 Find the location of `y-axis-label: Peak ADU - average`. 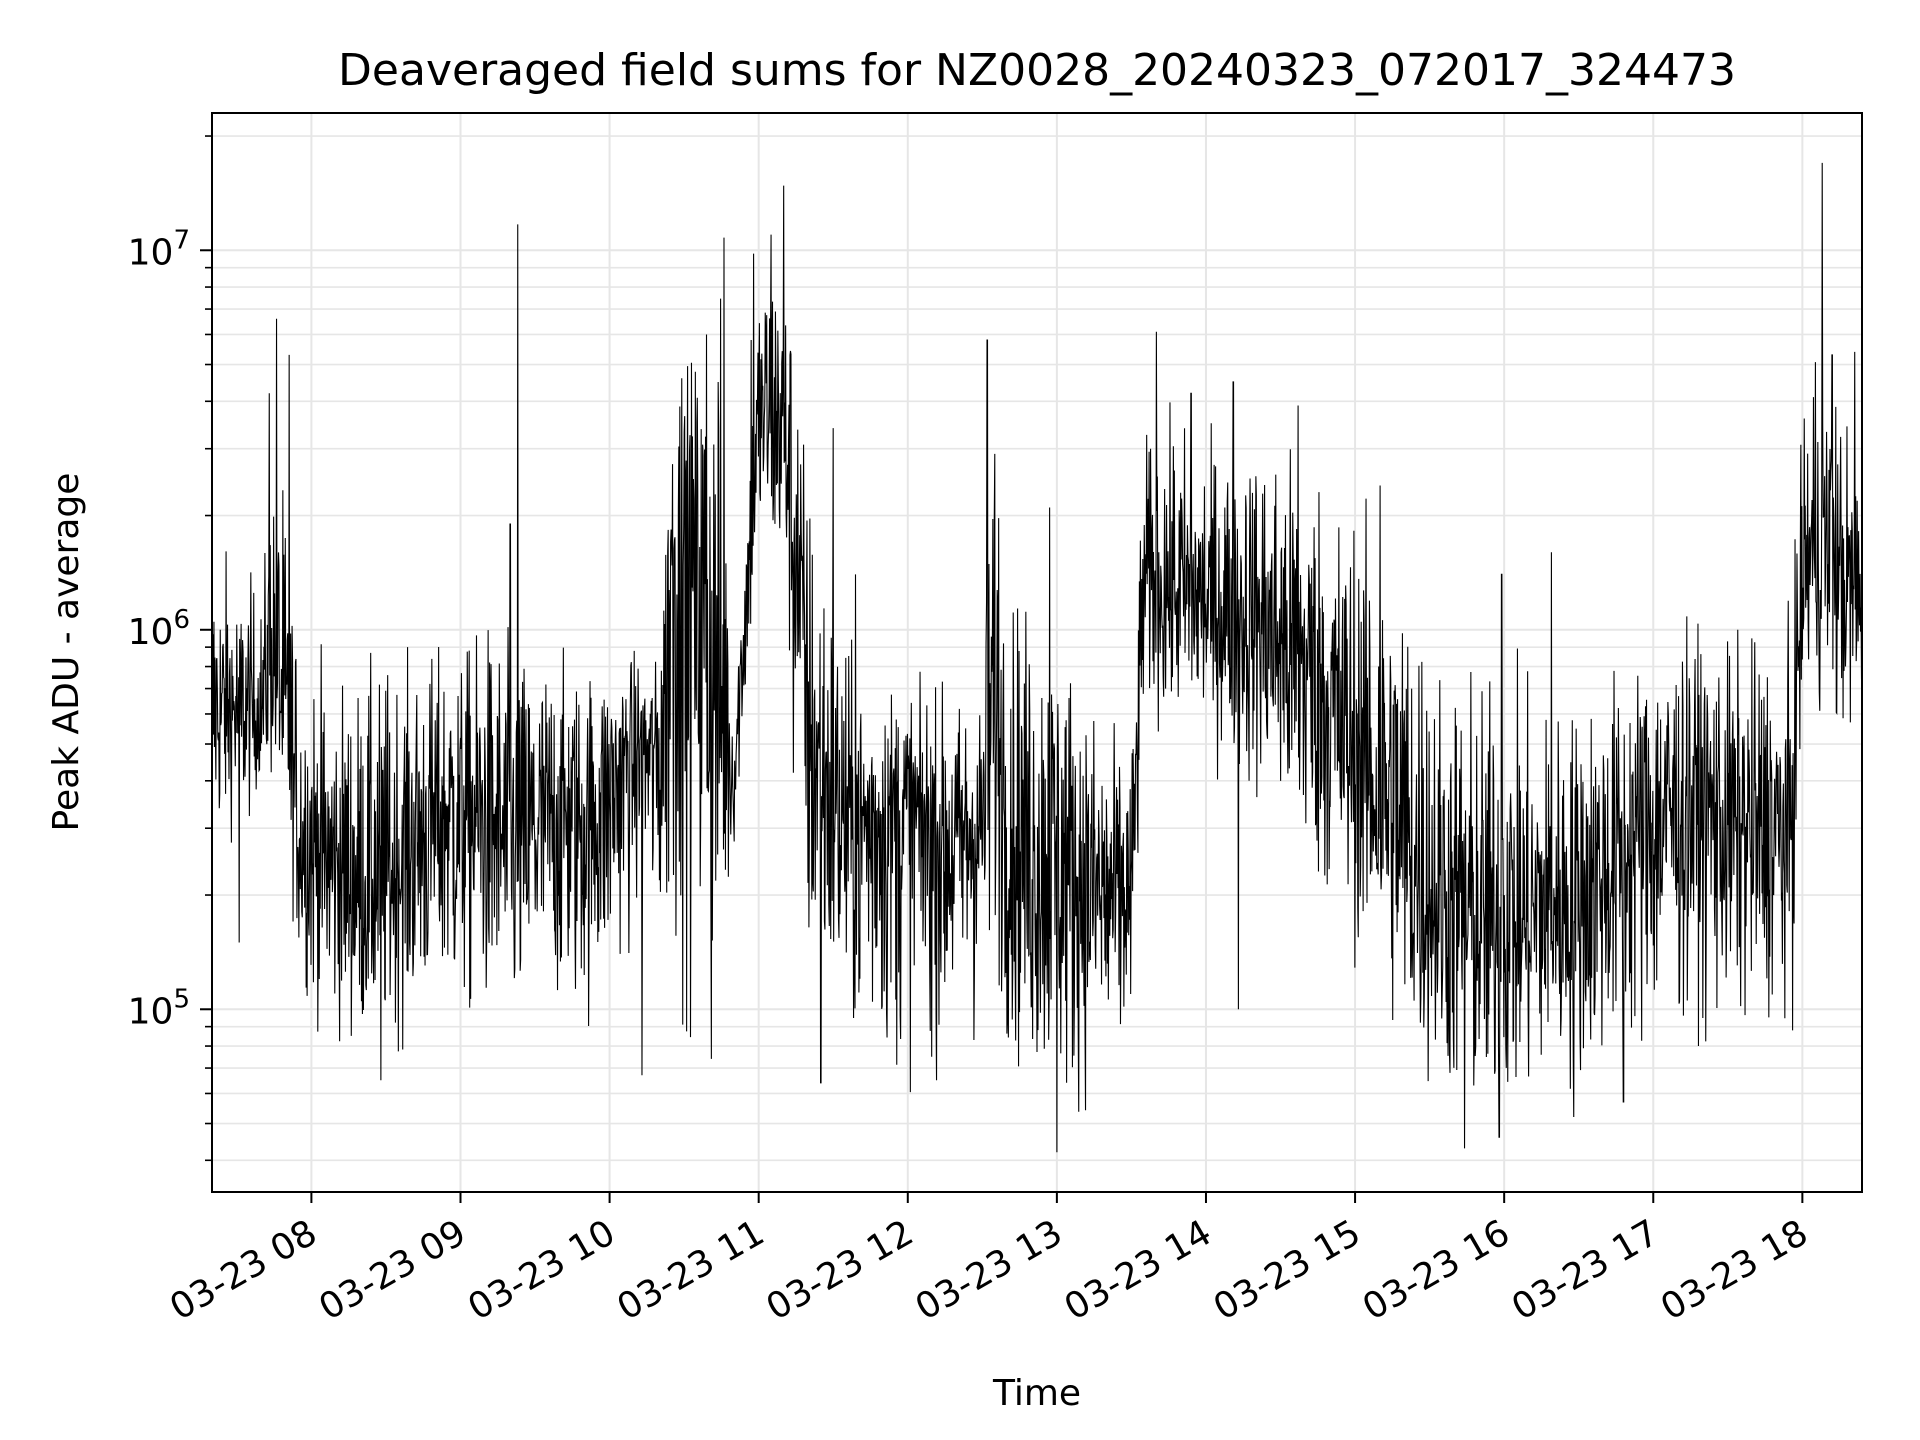

y-axis-label: Peak ADU - average is located at coordinates (66, 652).